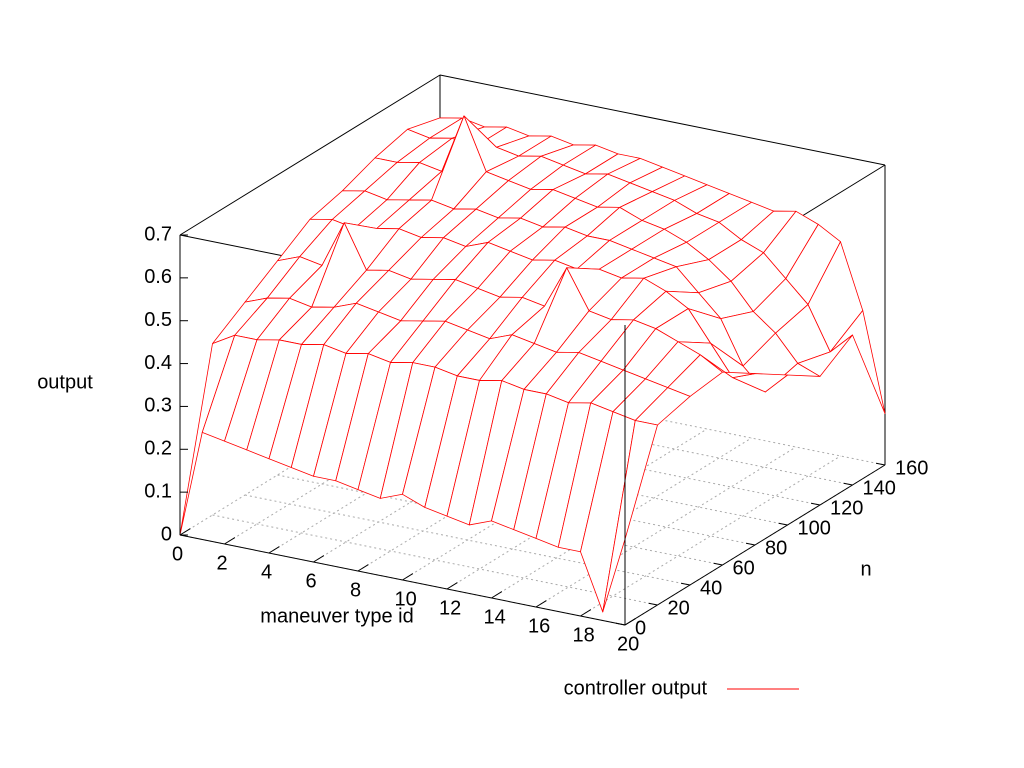 This screenshot has width=1024, height=768. I want to click on z-tick-label: 0.6, so click(158, 277).